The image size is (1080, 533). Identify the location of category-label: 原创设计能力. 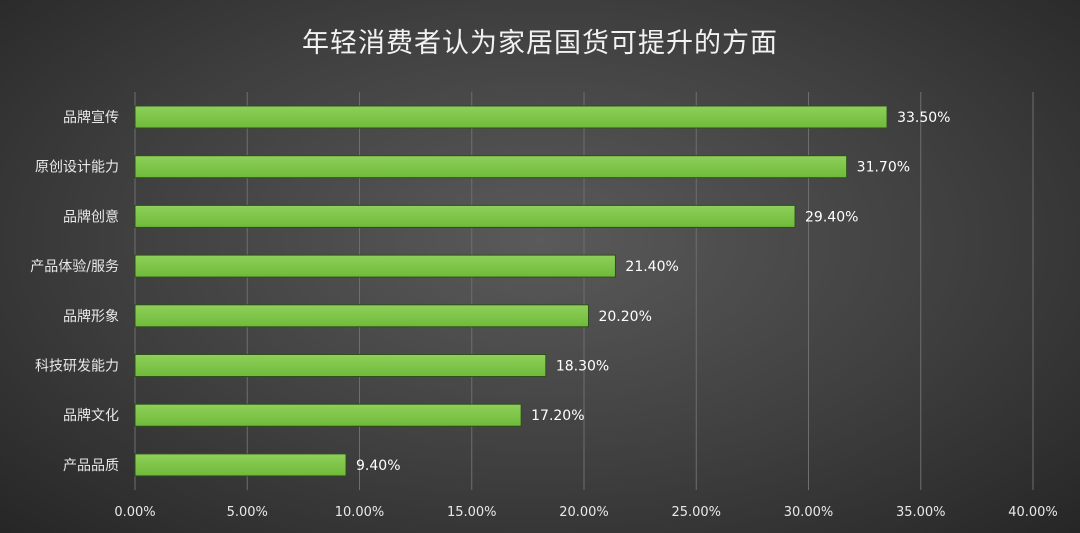
(77, 168).